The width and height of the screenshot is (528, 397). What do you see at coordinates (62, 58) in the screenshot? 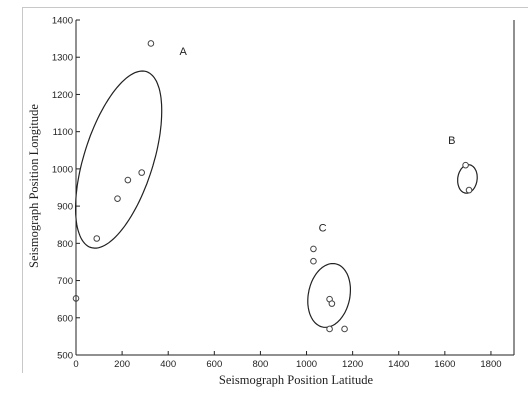
I see `y-tick-label: 1300` at bounding box center [62, 58].